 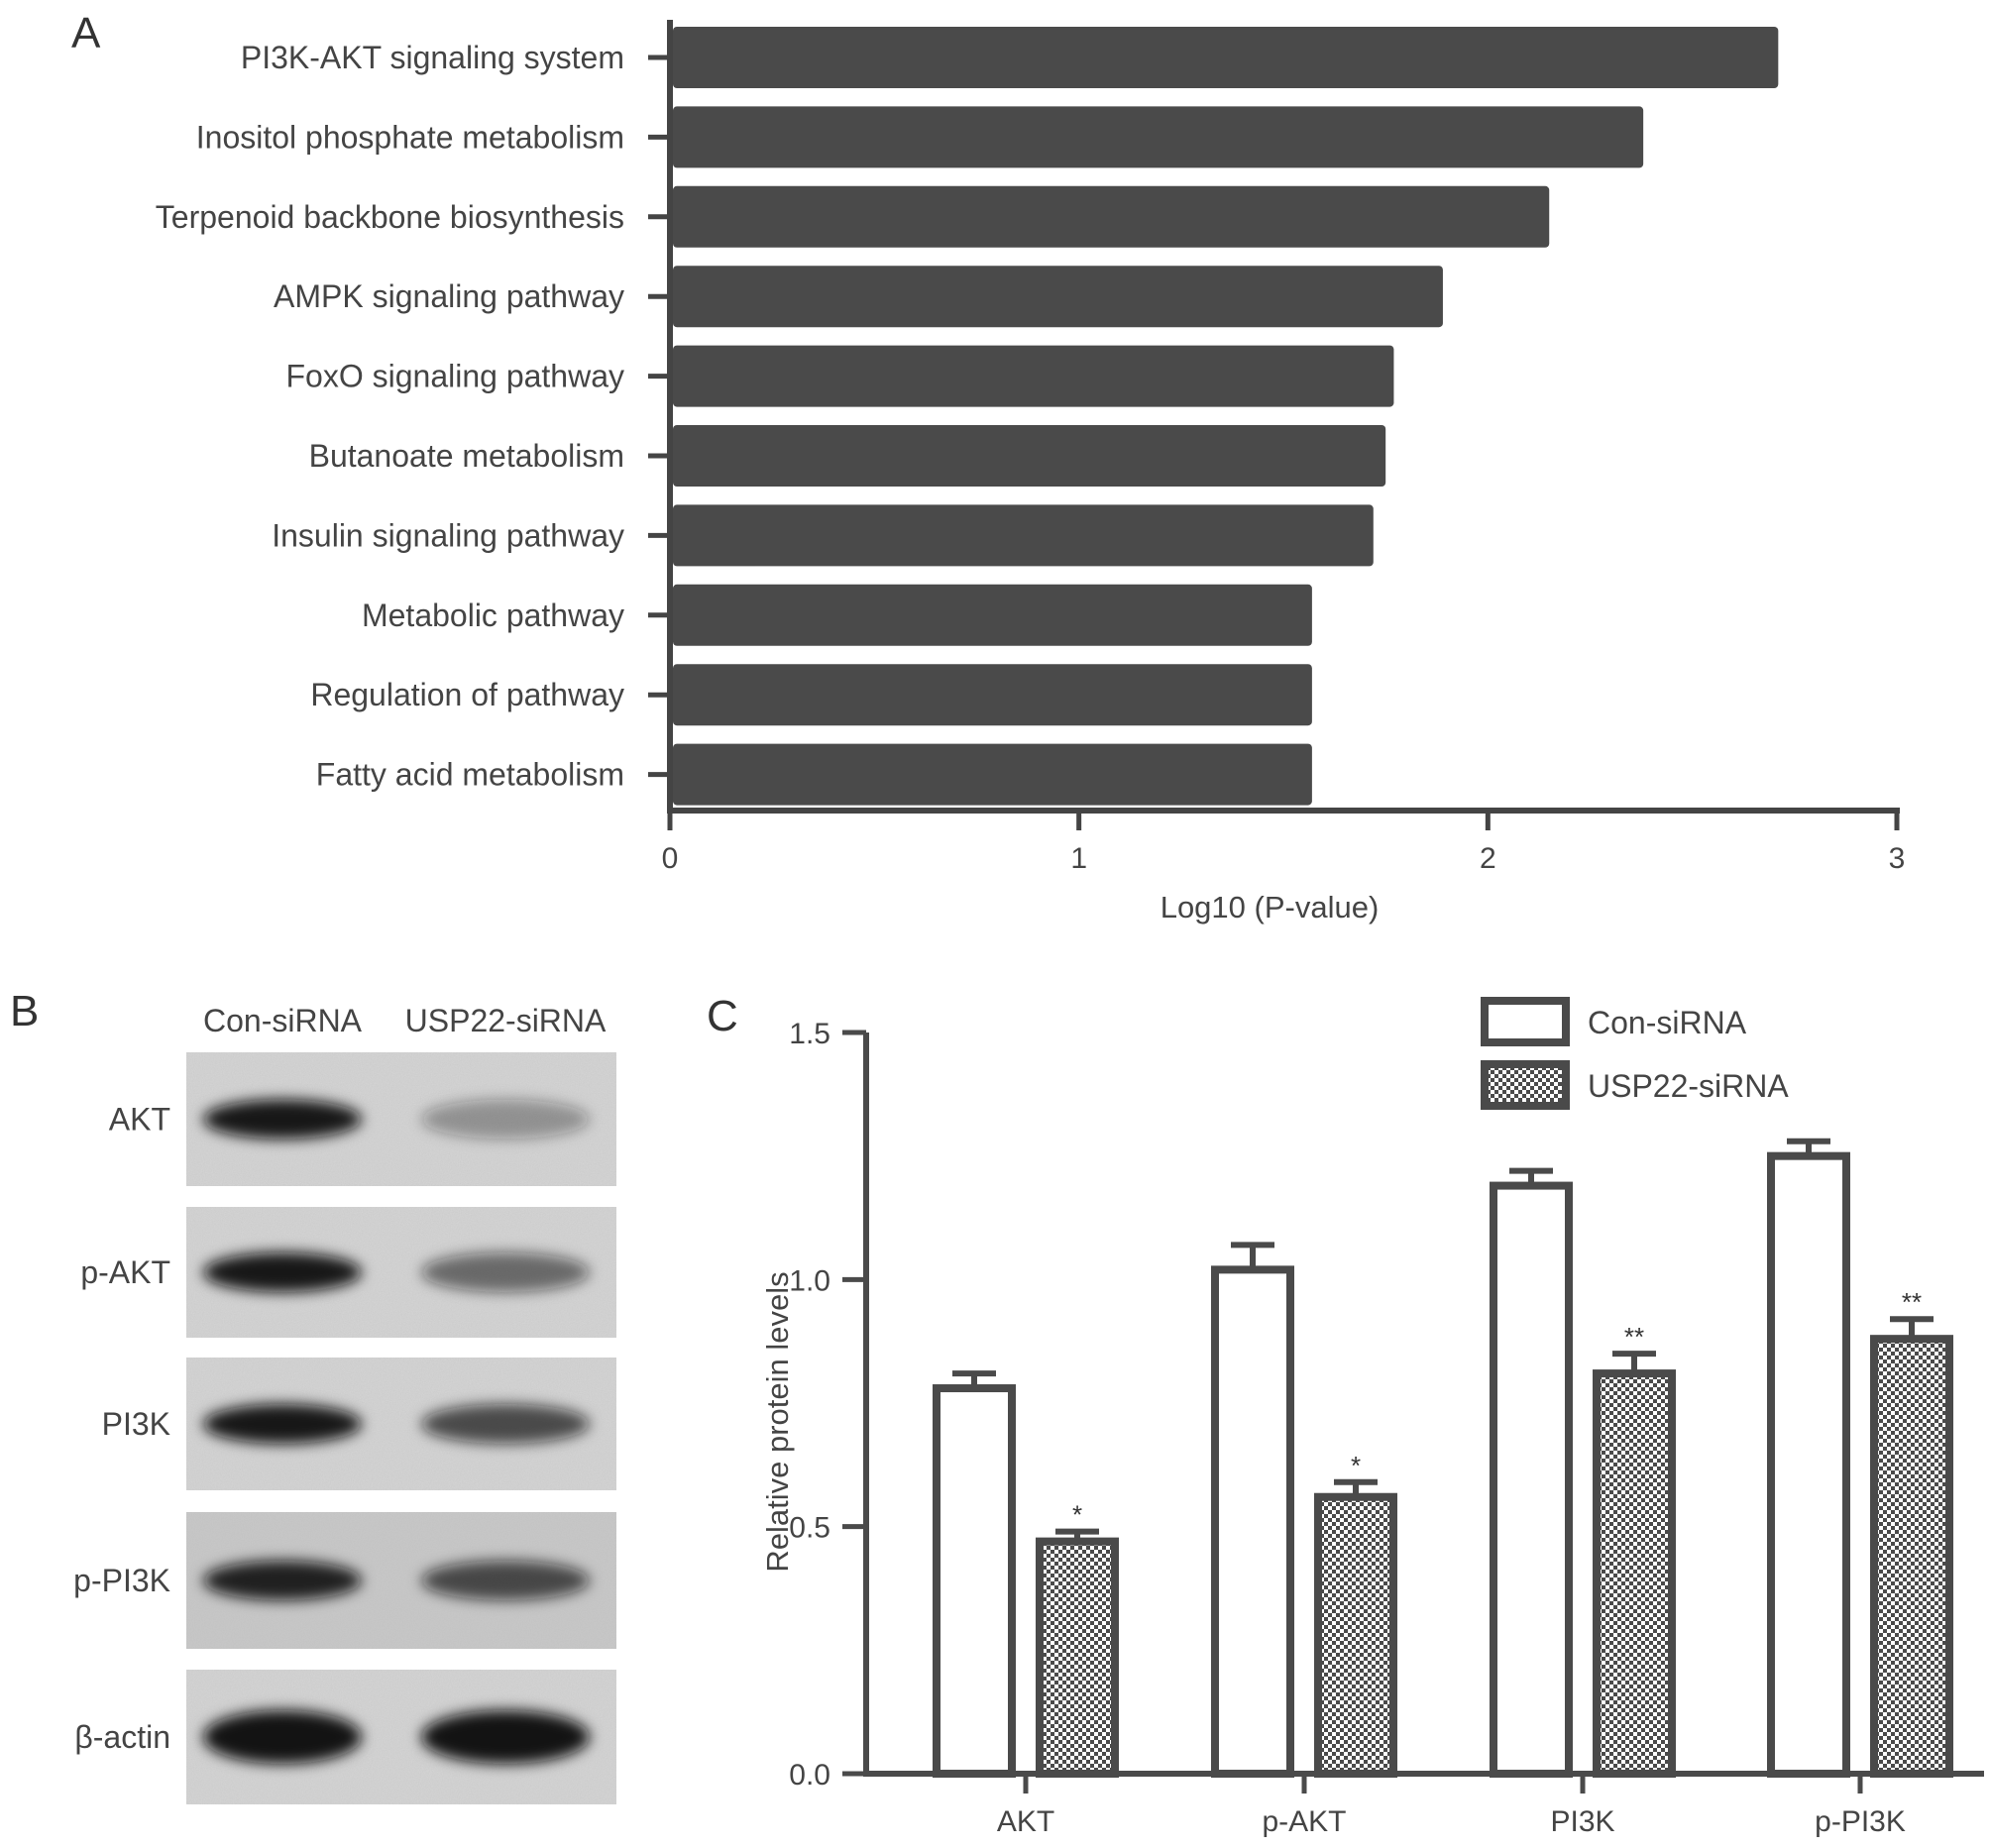 I want to click on category-label: Inositol phosphate metabolism, so click(x=410, y=137).